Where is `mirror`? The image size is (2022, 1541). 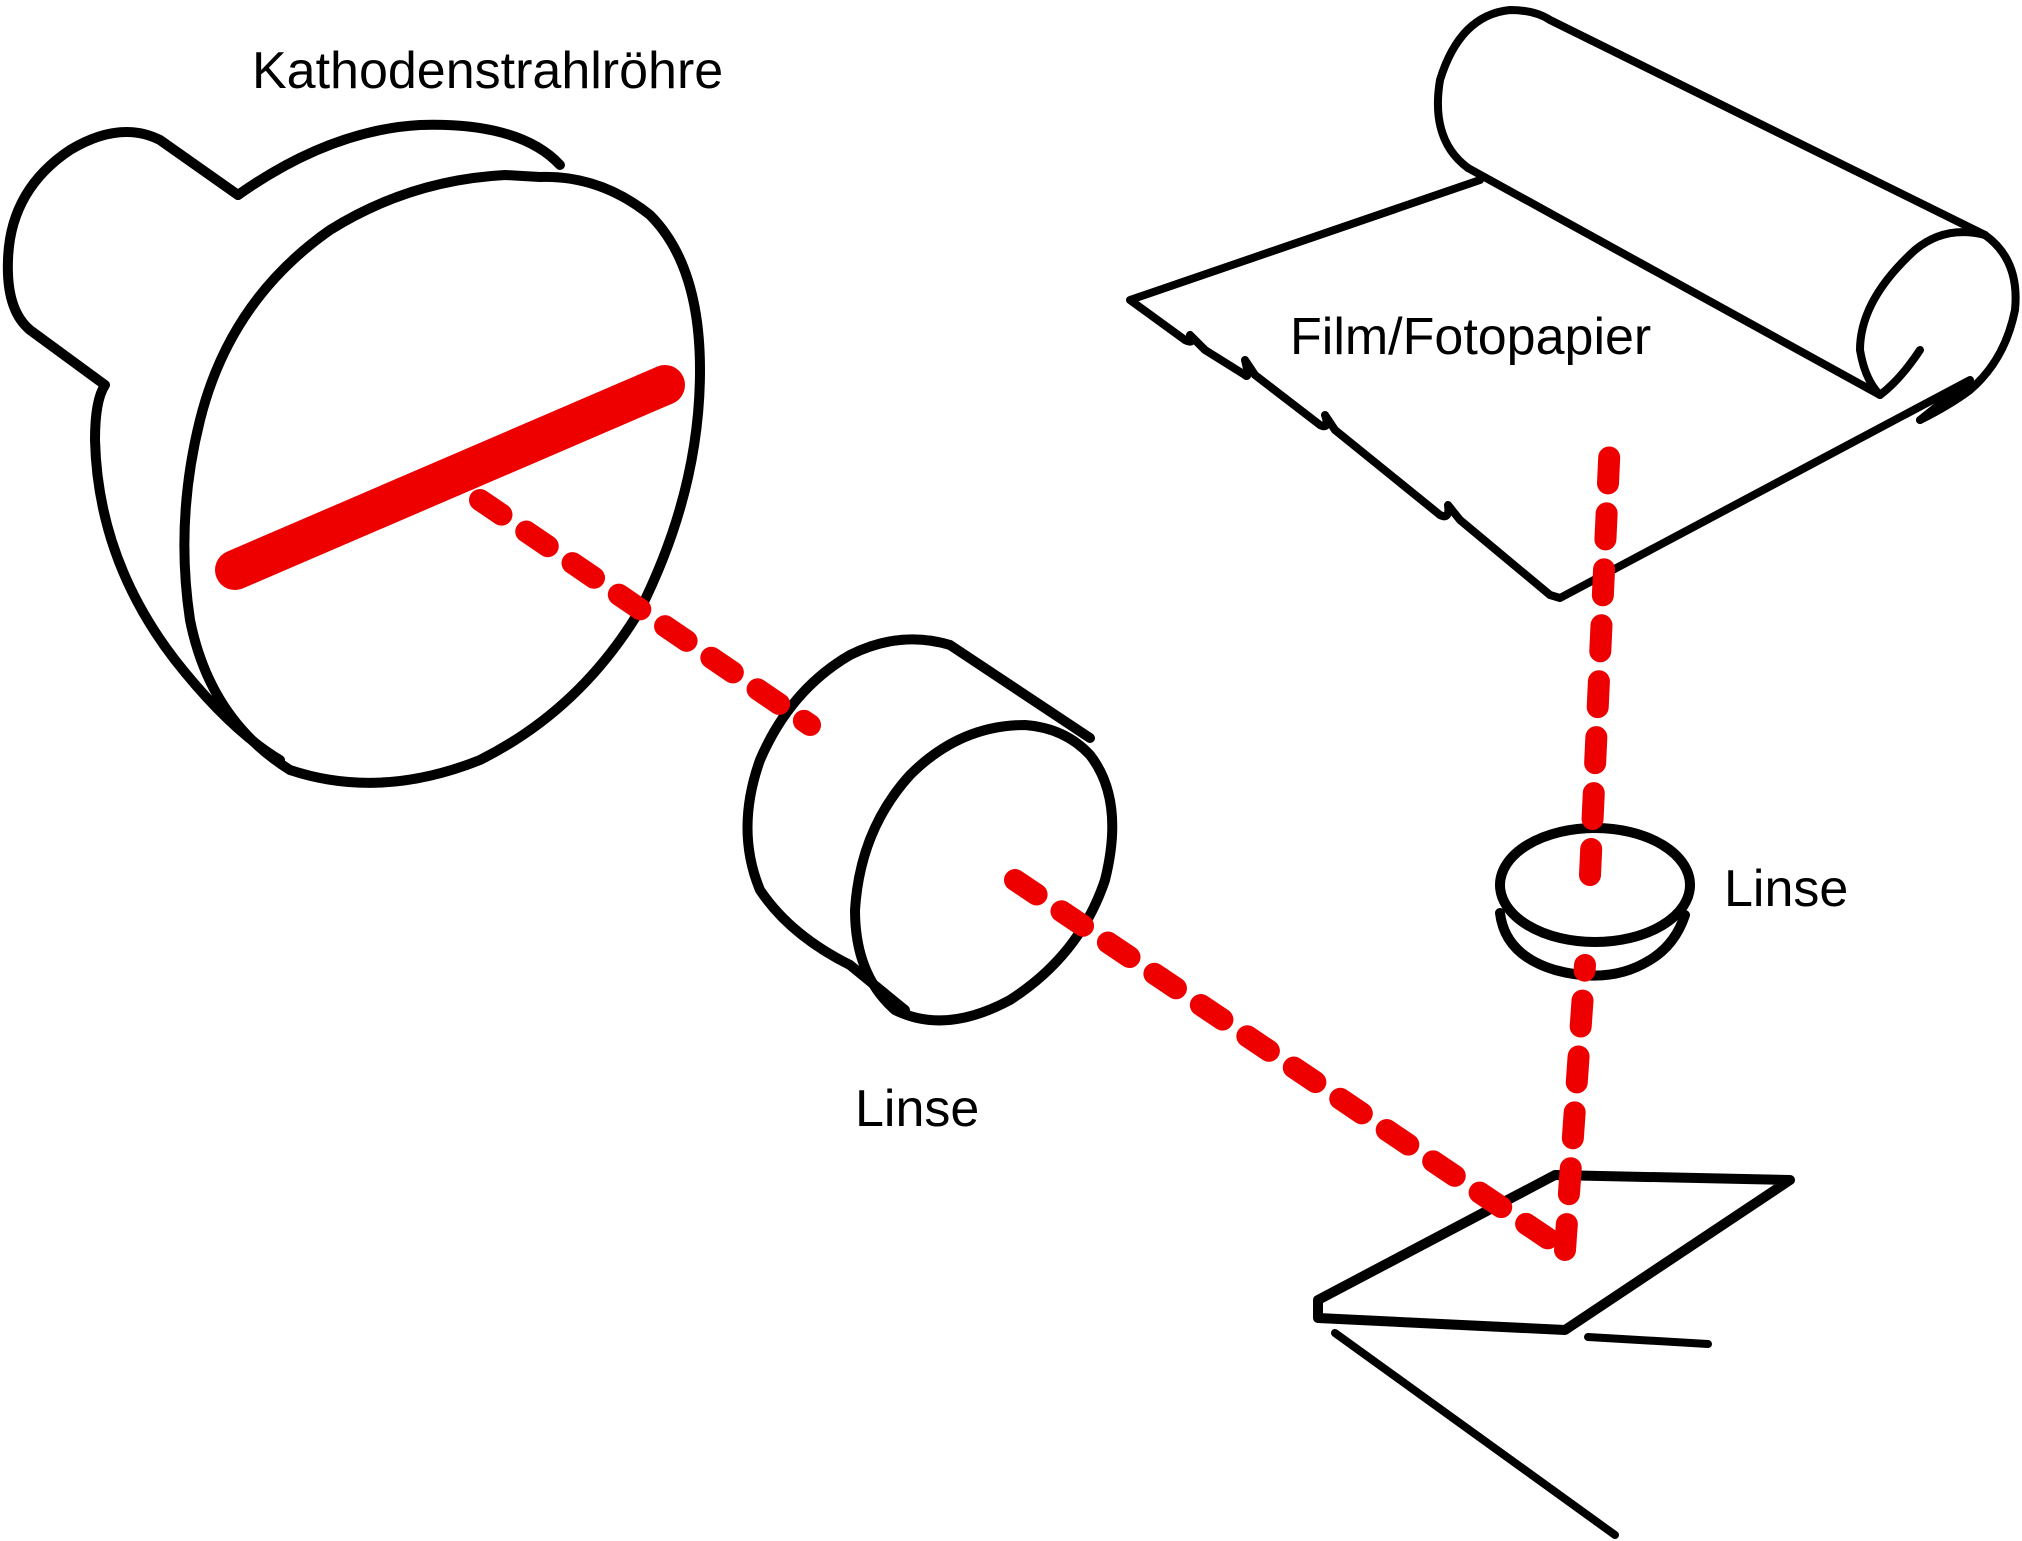
mirror is located at coordinates (1554, 1354).